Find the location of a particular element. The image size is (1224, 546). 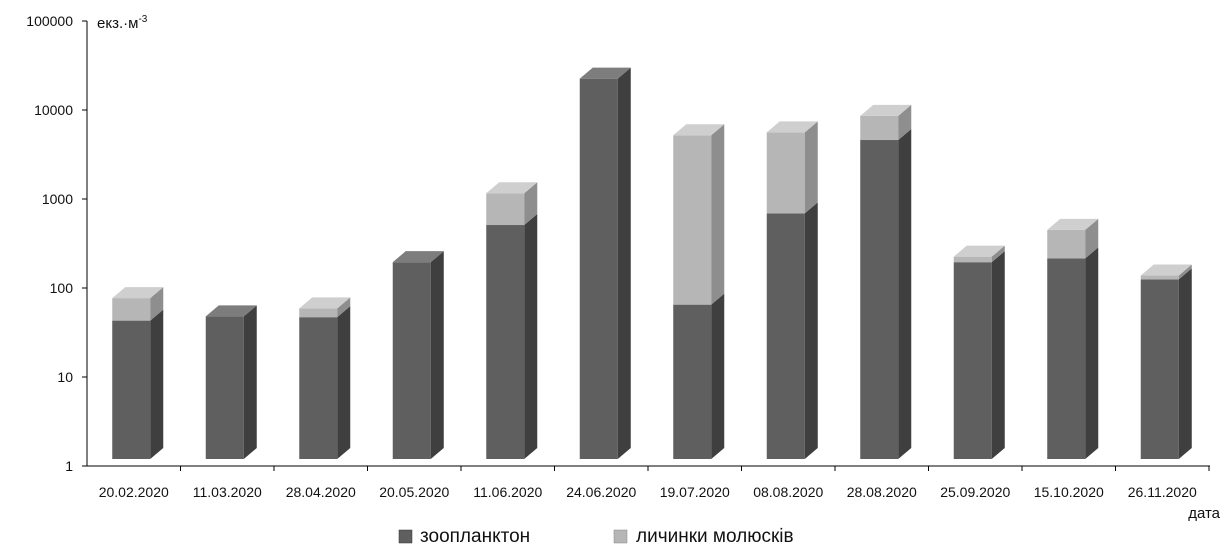

x-tick-label: 15.10.2020 is located at coordinates (1069, 492).